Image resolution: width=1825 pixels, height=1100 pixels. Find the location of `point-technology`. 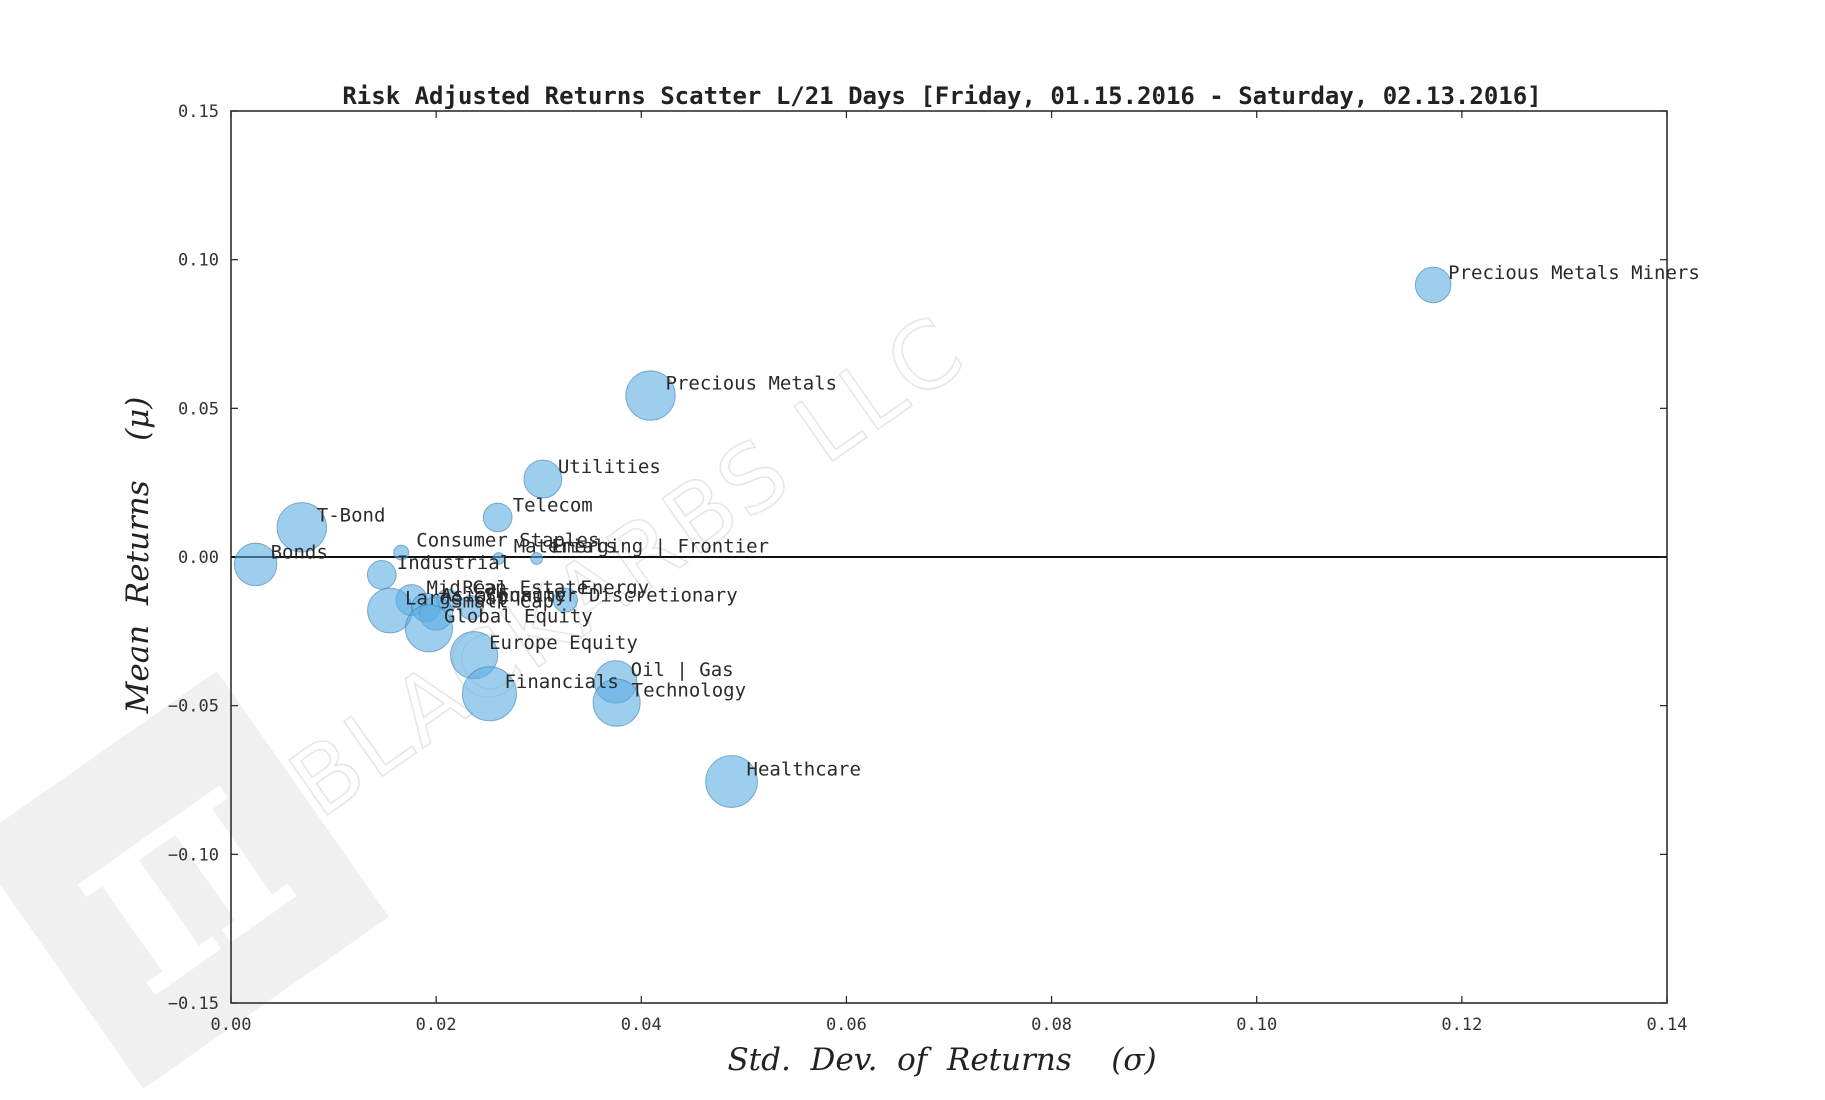

point-technology is located at coordinates (616, 702).